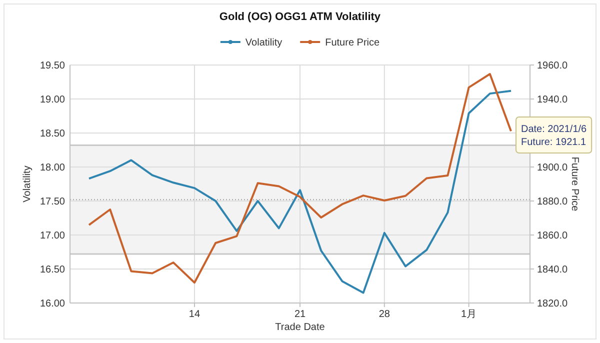 This screenshot has height=343, width=600. Describe the element at coordinates (552, 304) in the screenshot. I see `y2-tick-label: 1820.0` at that location.